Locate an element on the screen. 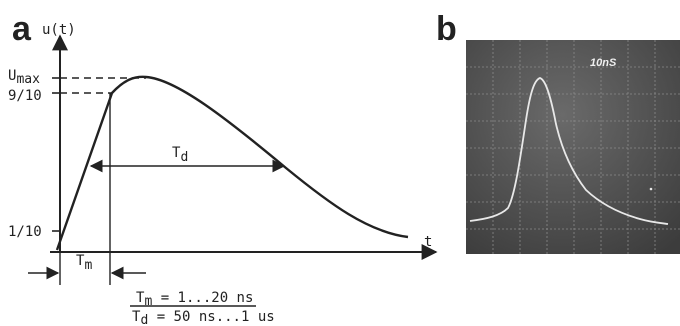 Image resolution: width=680 pixels, height=326 pixels. formula-tm: Tm = 1...20 ns is located at coordinates (194, 299).